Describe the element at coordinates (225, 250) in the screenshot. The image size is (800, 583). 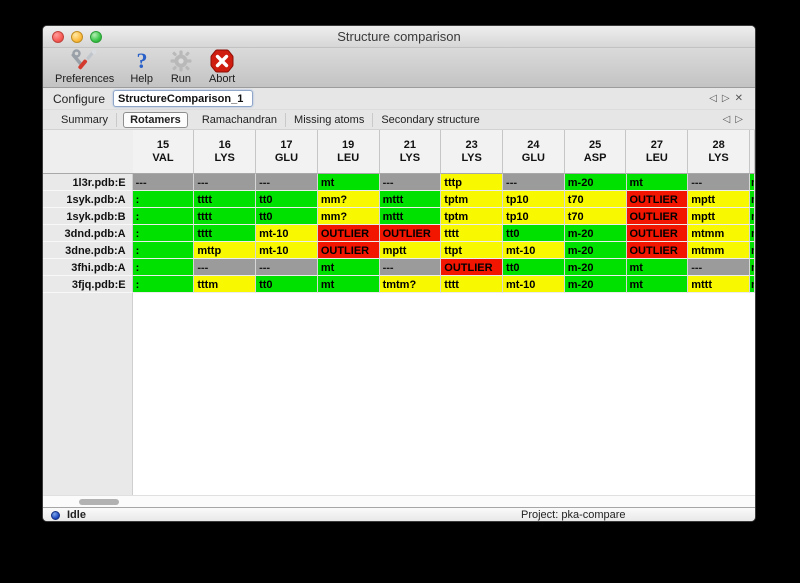
I see `table-cell: mttp` at that location.